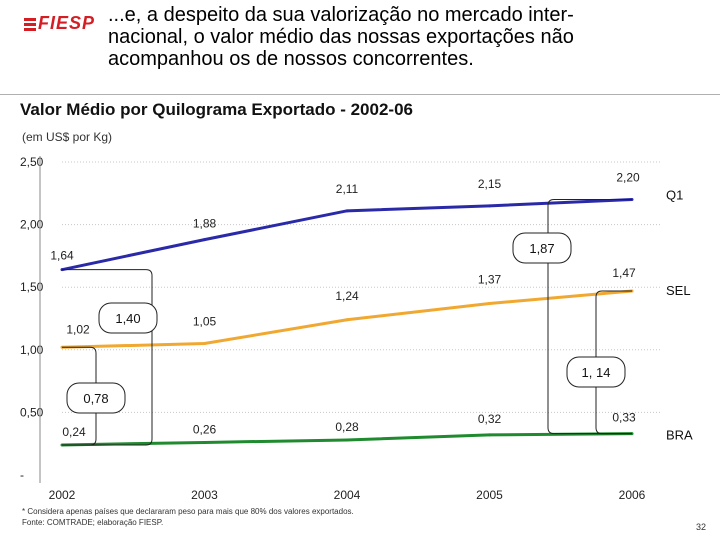 Image resolution: width=720 pixels, height=540 pixels. Describe the element at coordinates (678, 290) in the screenshot. I see `series-name-sel: SEL` at that location.